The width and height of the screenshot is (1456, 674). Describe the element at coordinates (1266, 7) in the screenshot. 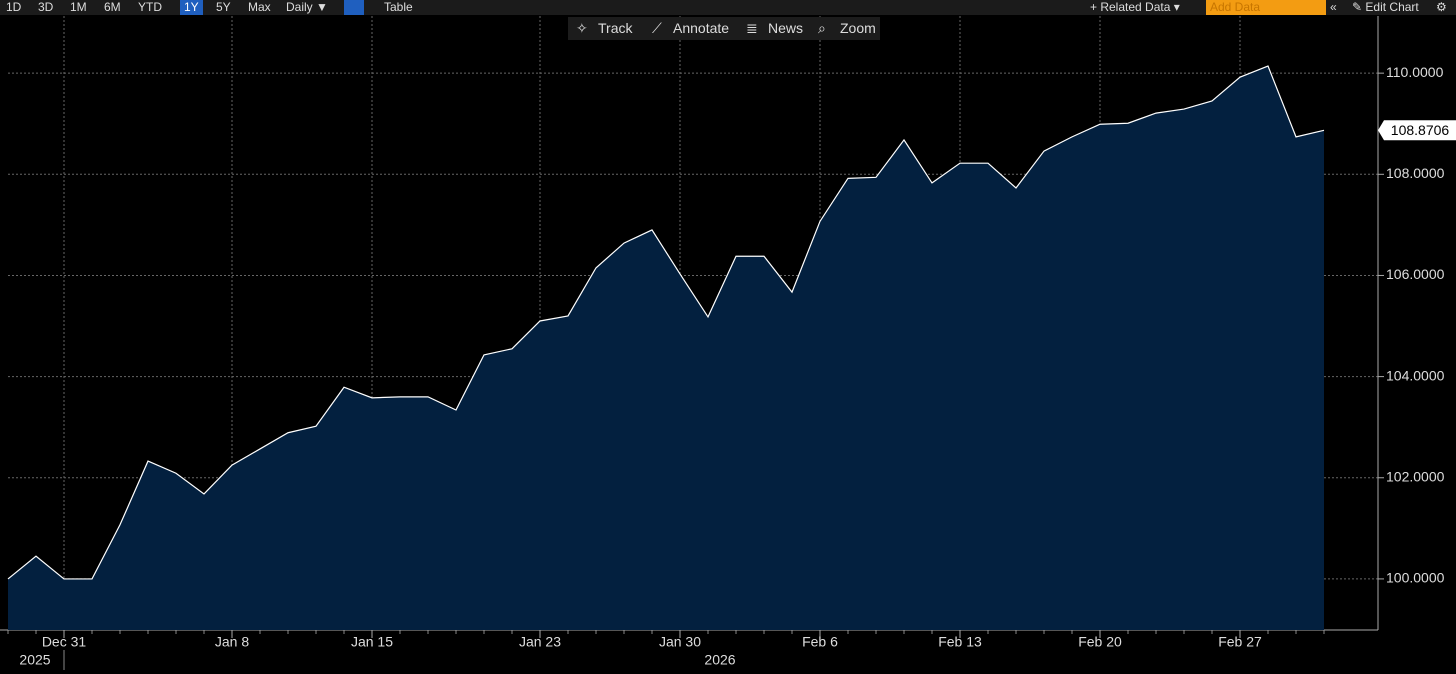

I see `add-data-input: Add Data` at that location.